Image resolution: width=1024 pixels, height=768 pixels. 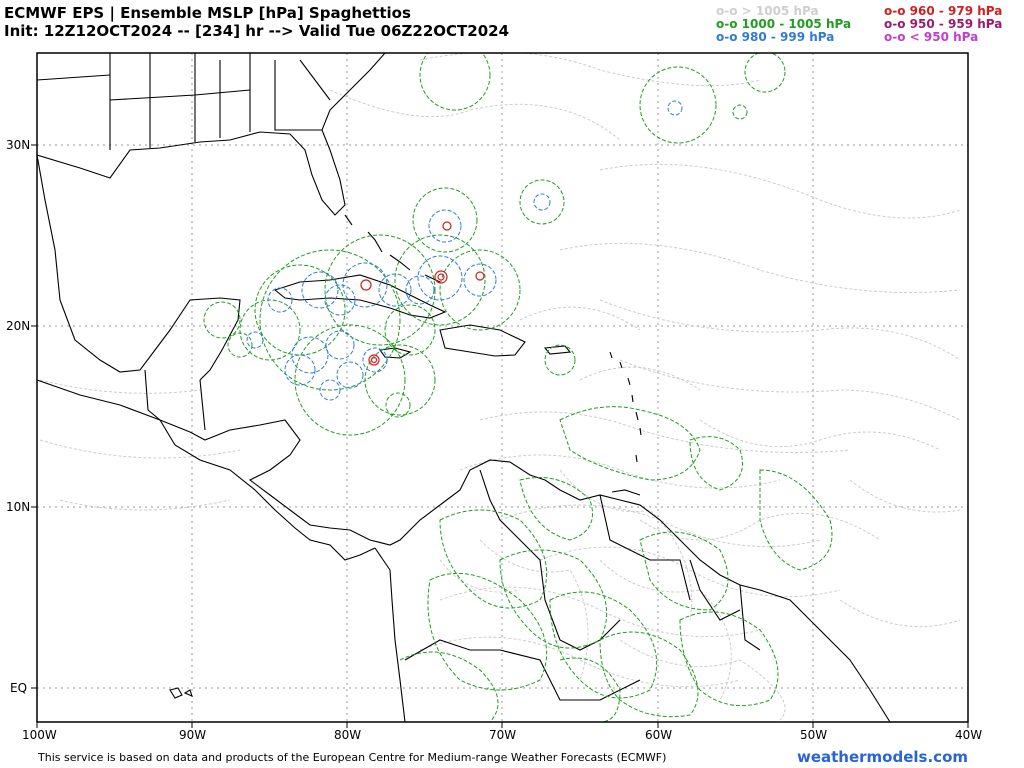 What do you see at coordinates (19, 688) in the screenshot?
I see `lat-label-eq: EQ` at bounding box center [19, 688].